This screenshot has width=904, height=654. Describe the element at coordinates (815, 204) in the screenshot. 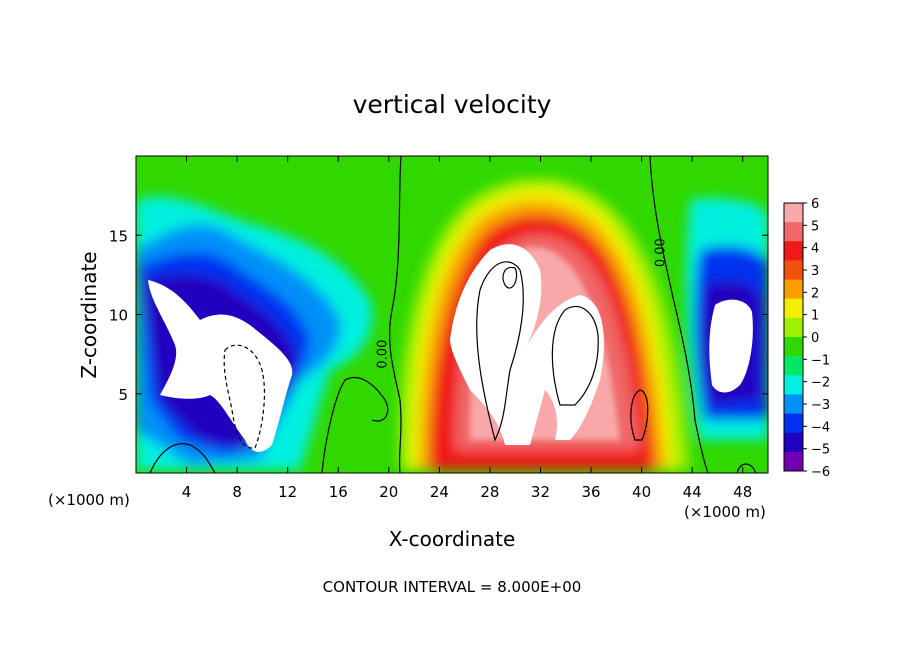

I see `colorbar-label: 6` at that location.